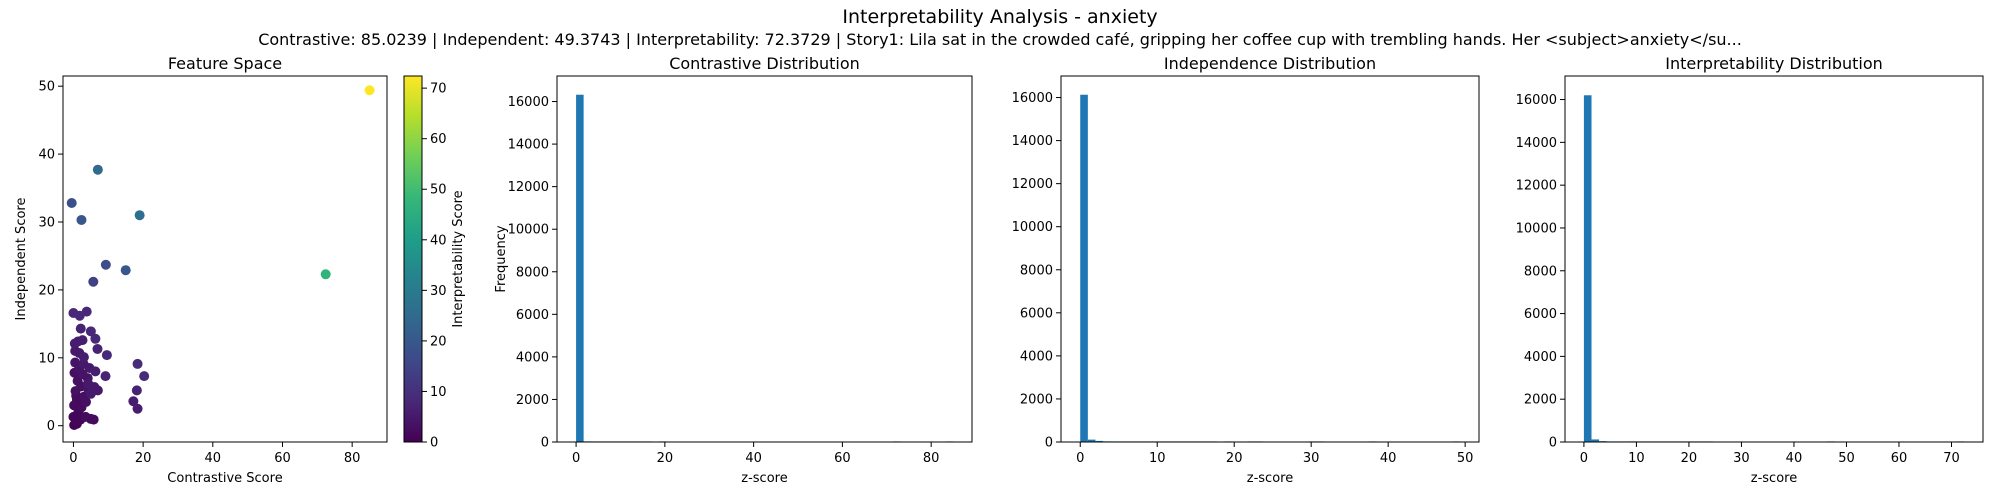  What do you see at coordinates (1774, 63) in the screenshot?
I see `chart-title: Interpretability Distribution` at bounding box center [1774, 63].